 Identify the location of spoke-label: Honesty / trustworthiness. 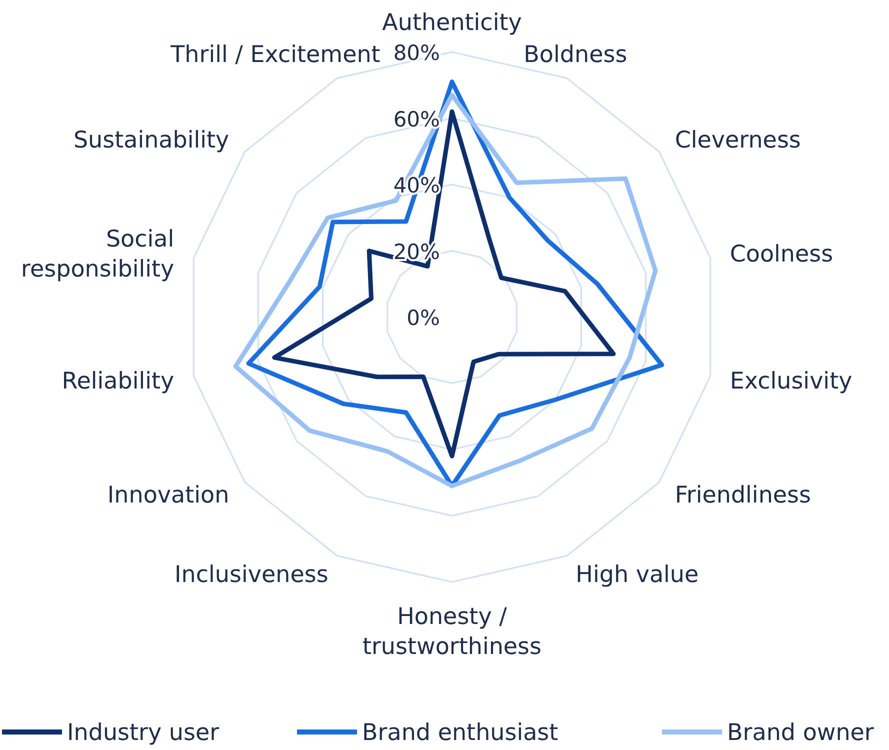
(452, 632).